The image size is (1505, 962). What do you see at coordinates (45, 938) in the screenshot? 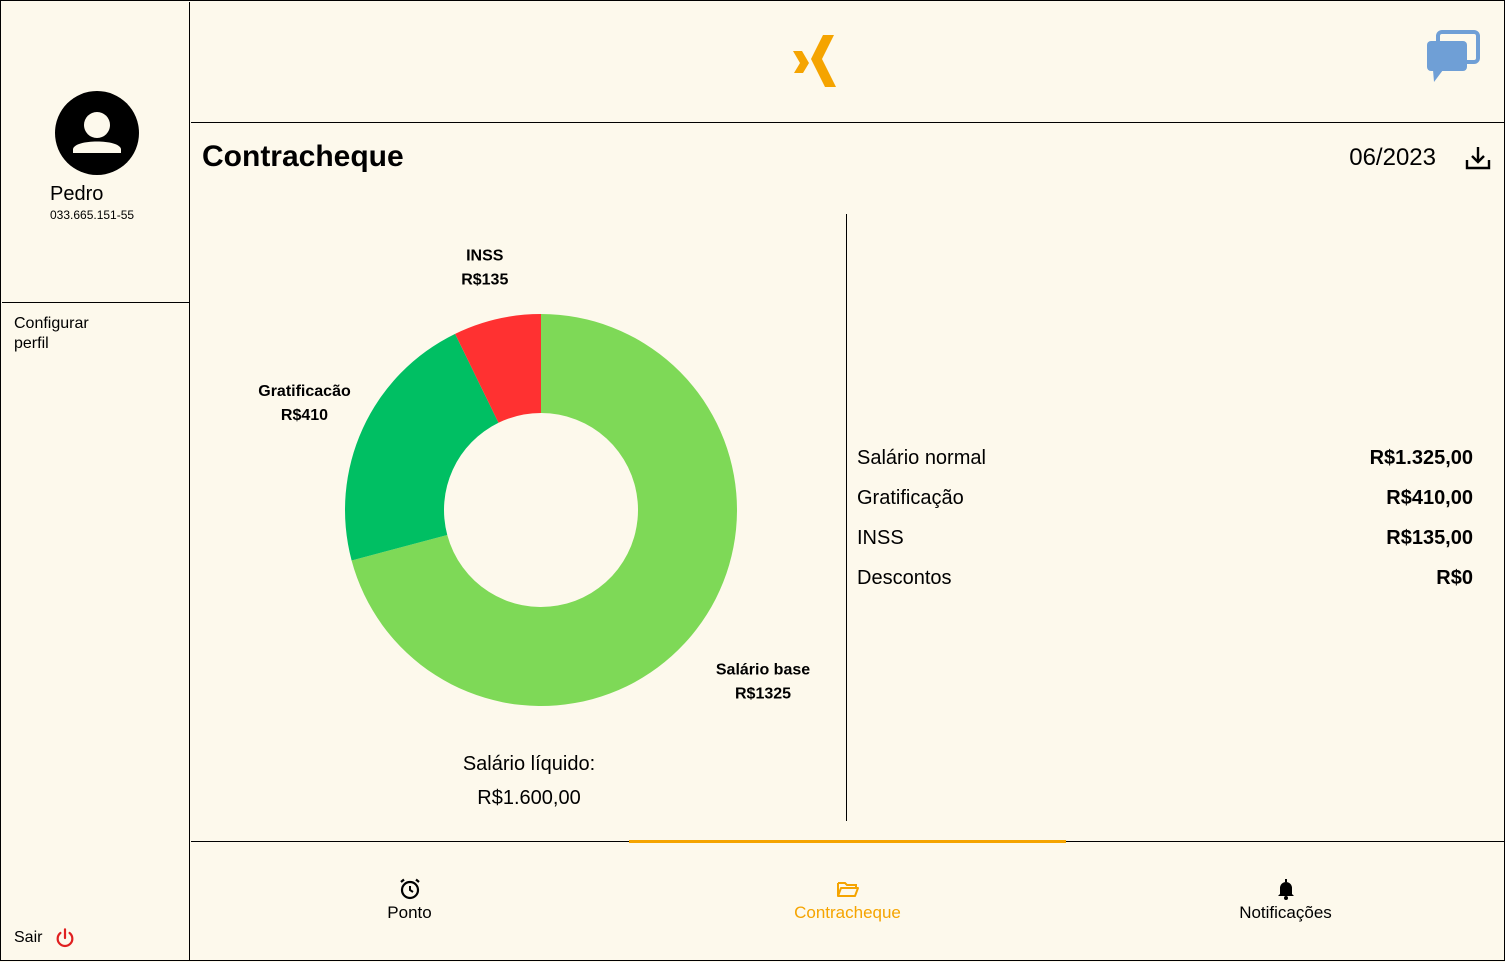
I see `logout-button: Sair` at bounding box center [45, 938].